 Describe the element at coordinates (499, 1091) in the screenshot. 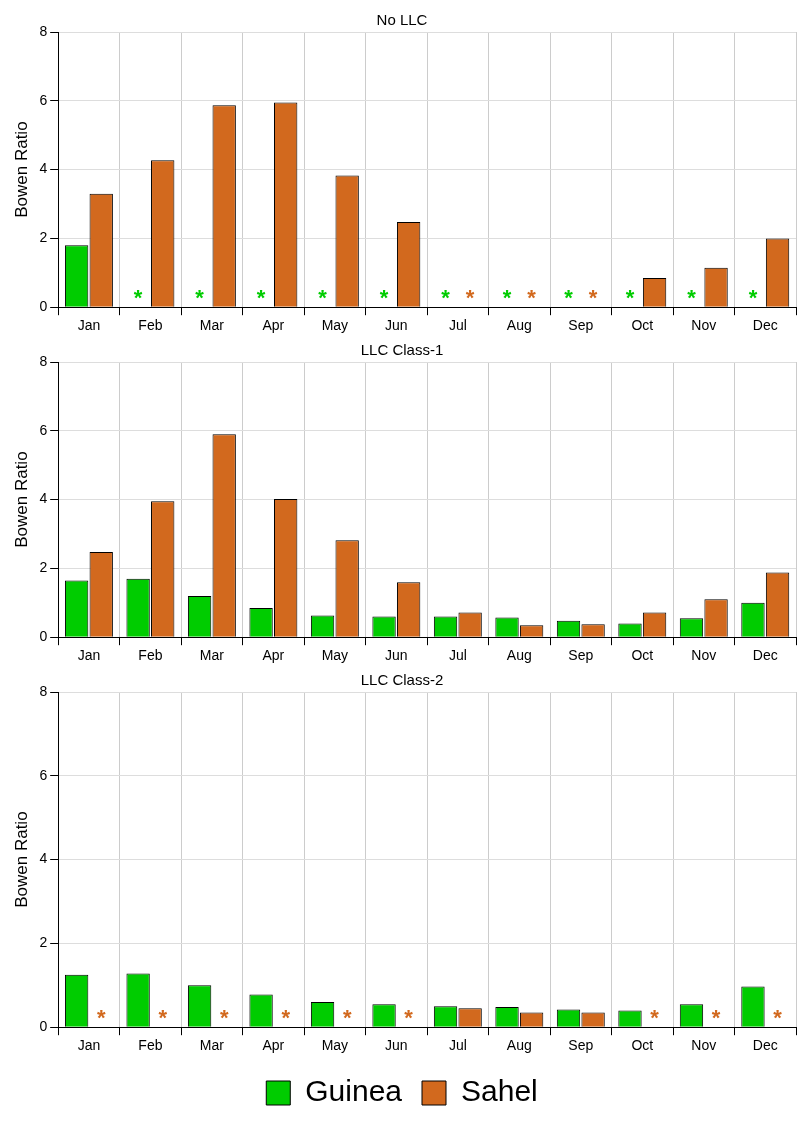

I see `legend-label: Sahel` at that location.